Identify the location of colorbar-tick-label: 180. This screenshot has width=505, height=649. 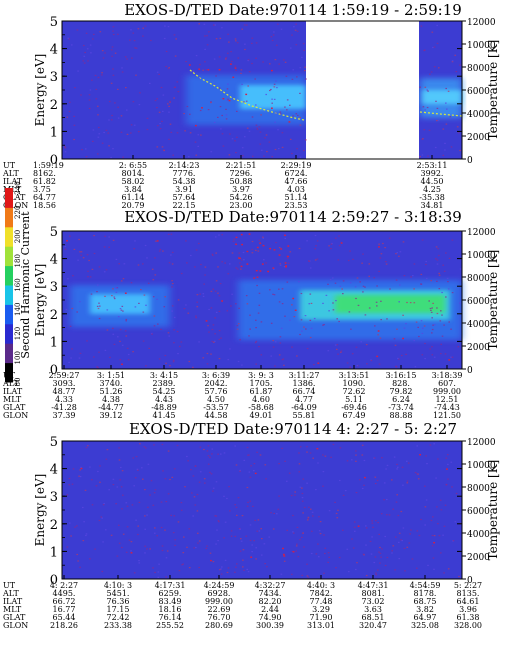
(18, 260).